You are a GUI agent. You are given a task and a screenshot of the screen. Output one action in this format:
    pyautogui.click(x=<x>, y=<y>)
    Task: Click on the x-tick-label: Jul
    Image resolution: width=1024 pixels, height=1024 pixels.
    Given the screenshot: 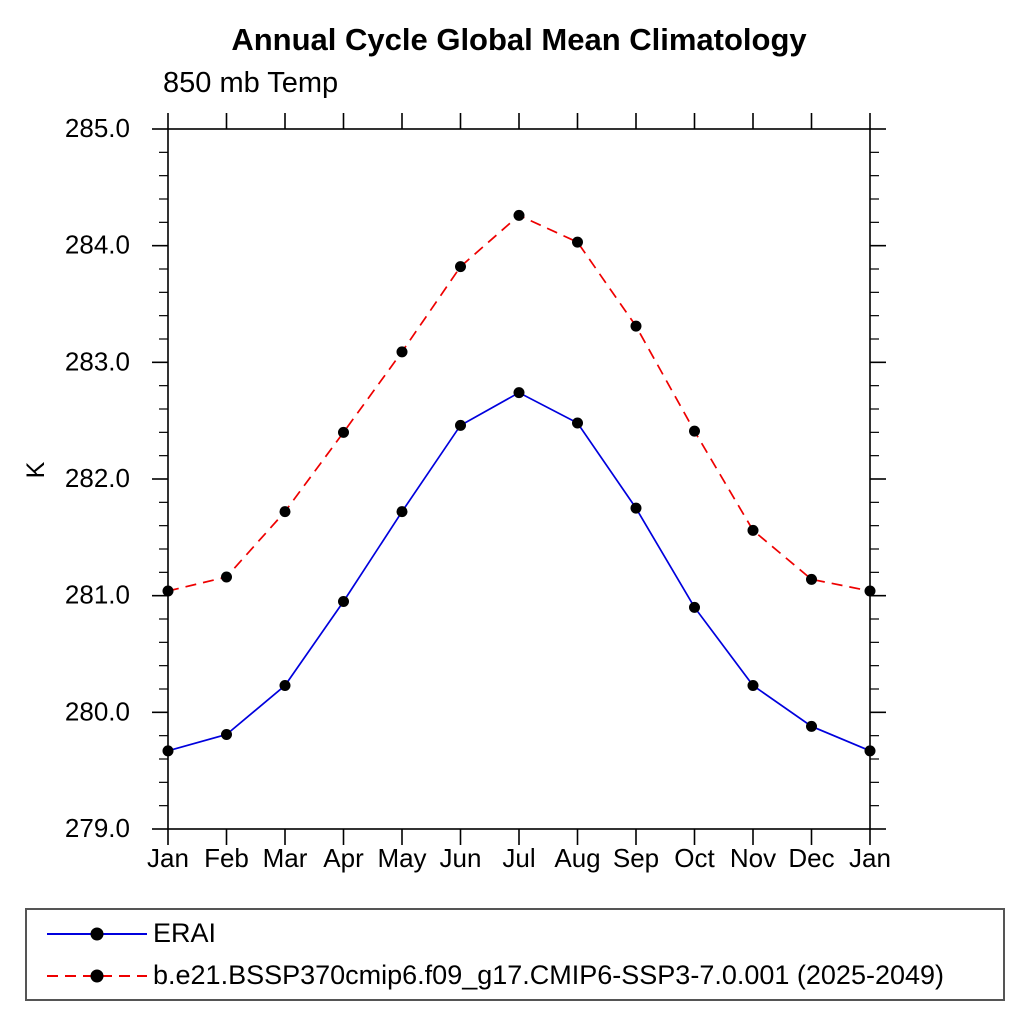 What is the action you would take?
    pyautogui.click(x=518, y=858)
    